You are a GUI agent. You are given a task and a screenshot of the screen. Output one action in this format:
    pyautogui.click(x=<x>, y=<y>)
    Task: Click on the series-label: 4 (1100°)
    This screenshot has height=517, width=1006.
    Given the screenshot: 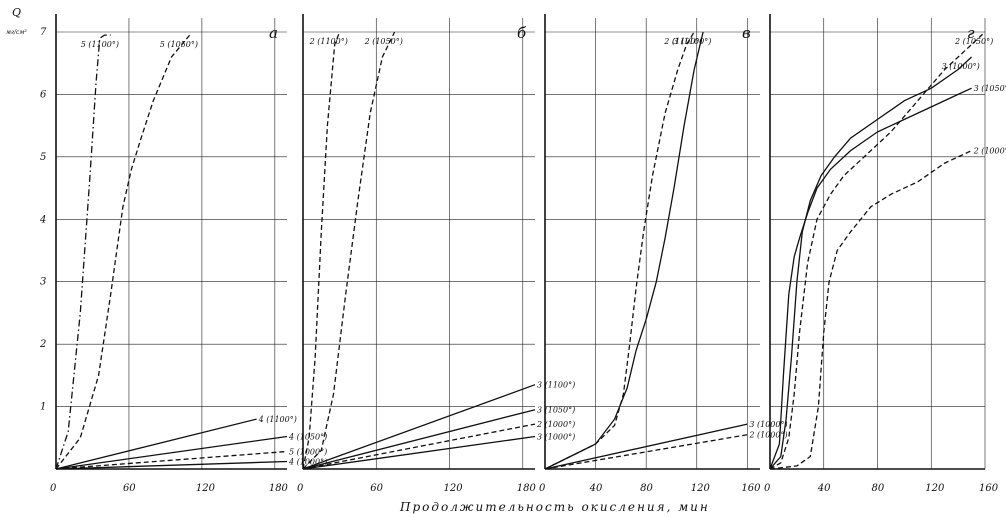 What is the action you would take?
    pyautogui.click(x=277, y=419)
    